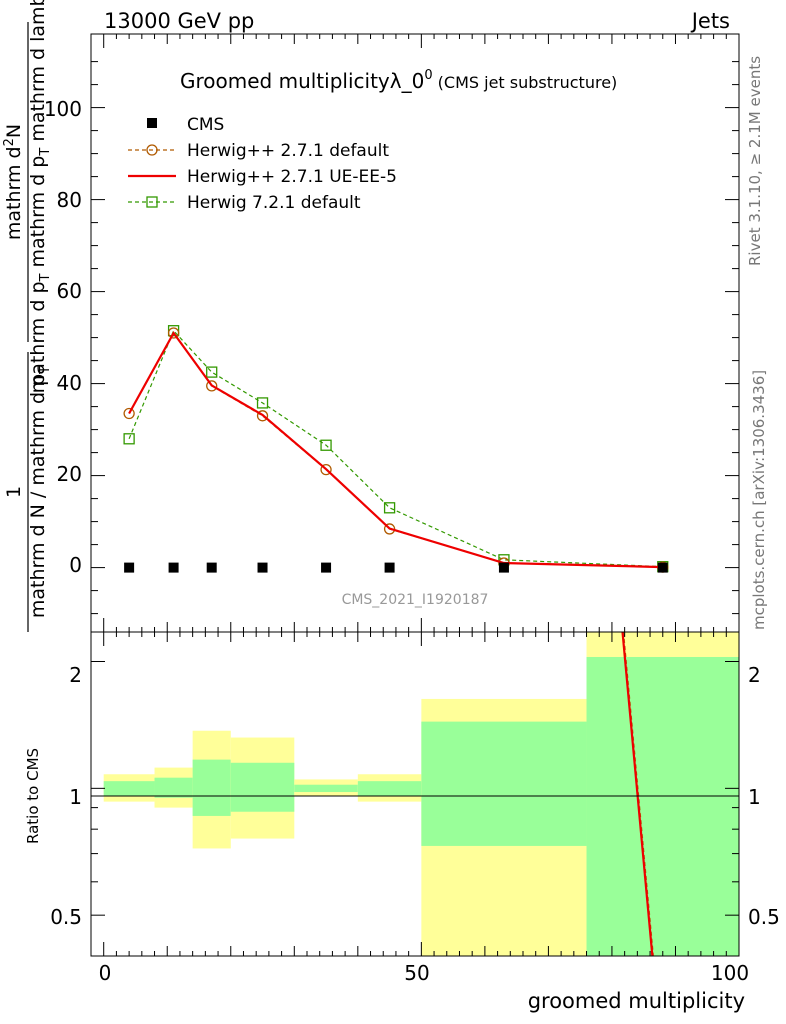 This screenshot has width=786, height=1024. Describe the element at coordinates (75, 675) in the screenshot. I see `ratio-tick-label-2: 2` at that location.